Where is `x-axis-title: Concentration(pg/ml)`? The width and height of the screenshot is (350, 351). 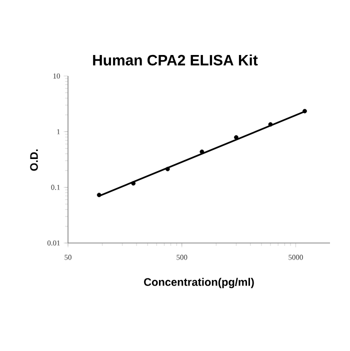 x-axis-title: Concentration(pg/ml) is located at coordinates (199, 283).